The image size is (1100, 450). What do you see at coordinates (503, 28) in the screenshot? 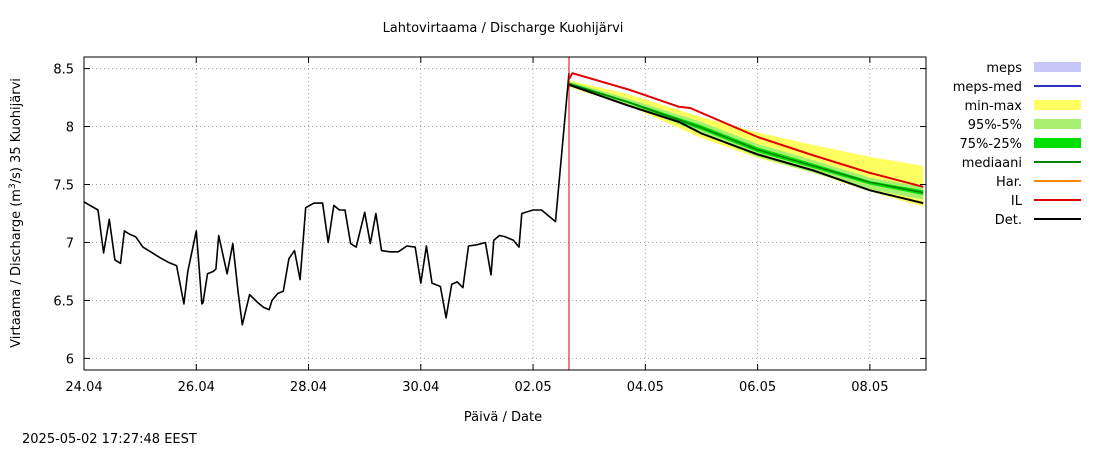
I see `chart-title: Lahtovirtaama / Discharge Kuohijärvi` at bounding box center [503, 28].